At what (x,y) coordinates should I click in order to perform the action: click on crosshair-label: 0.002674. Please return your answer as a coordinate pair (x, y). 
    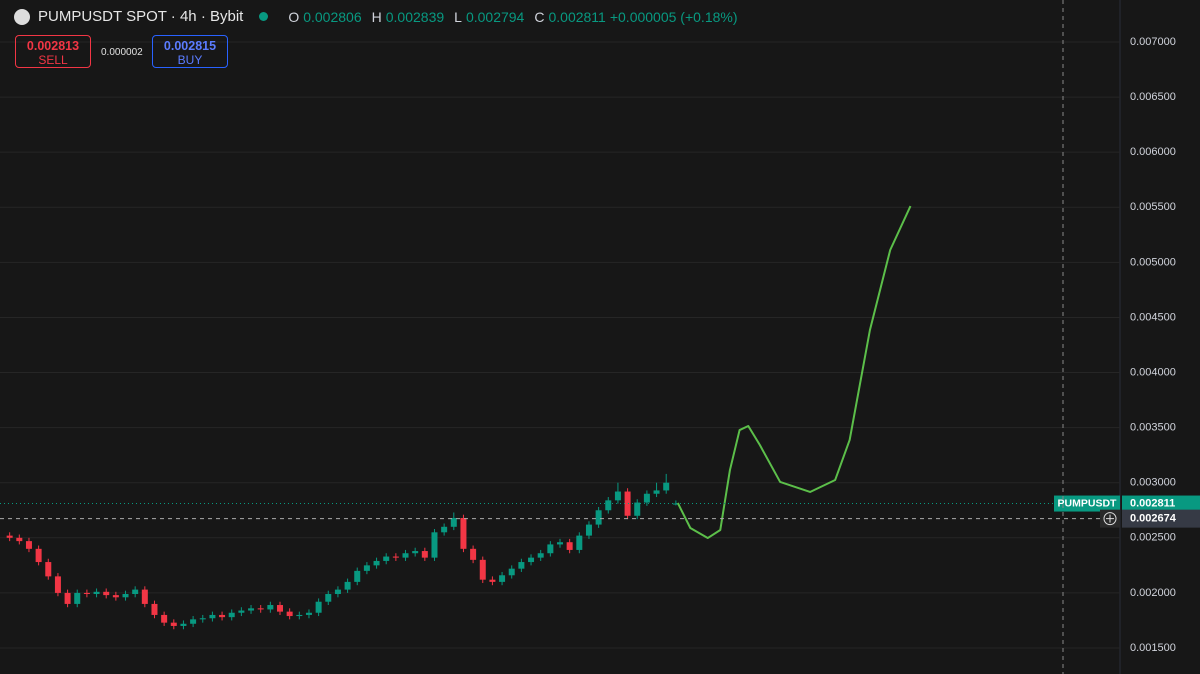
    Looking at the image, I should click on (1153, 519).